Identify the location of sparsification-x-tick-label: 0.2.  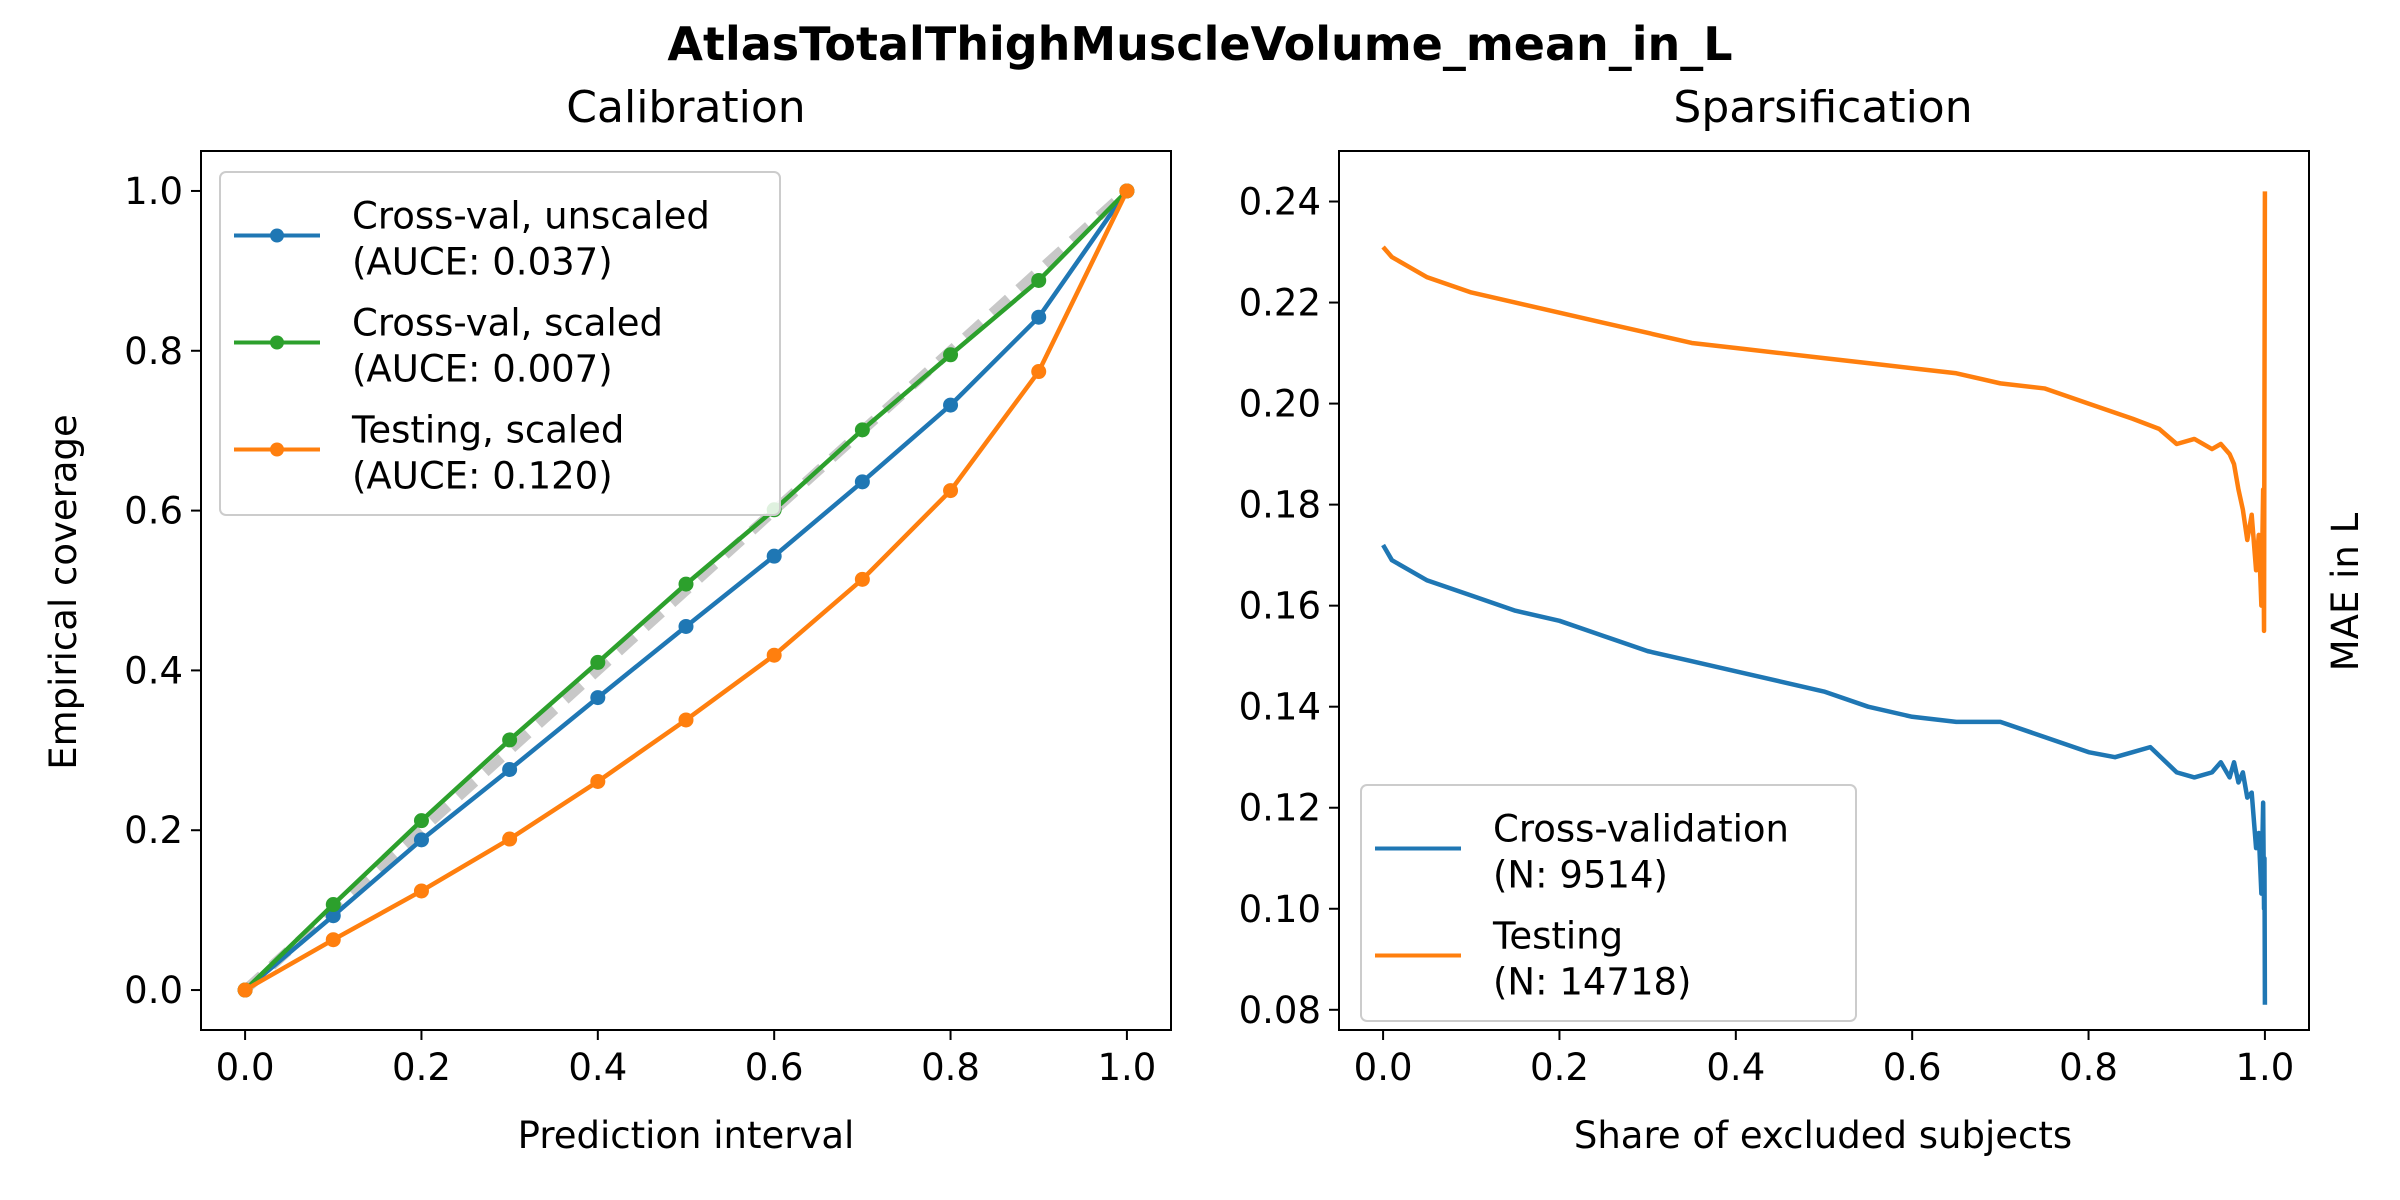
(1559, 1067).